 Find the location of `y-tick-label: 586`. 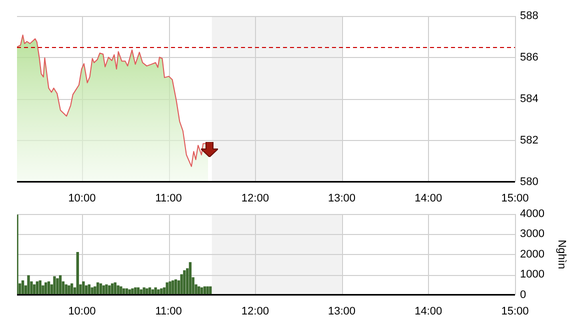

y-tick-label: 586 is located at coordinates (529, 57).